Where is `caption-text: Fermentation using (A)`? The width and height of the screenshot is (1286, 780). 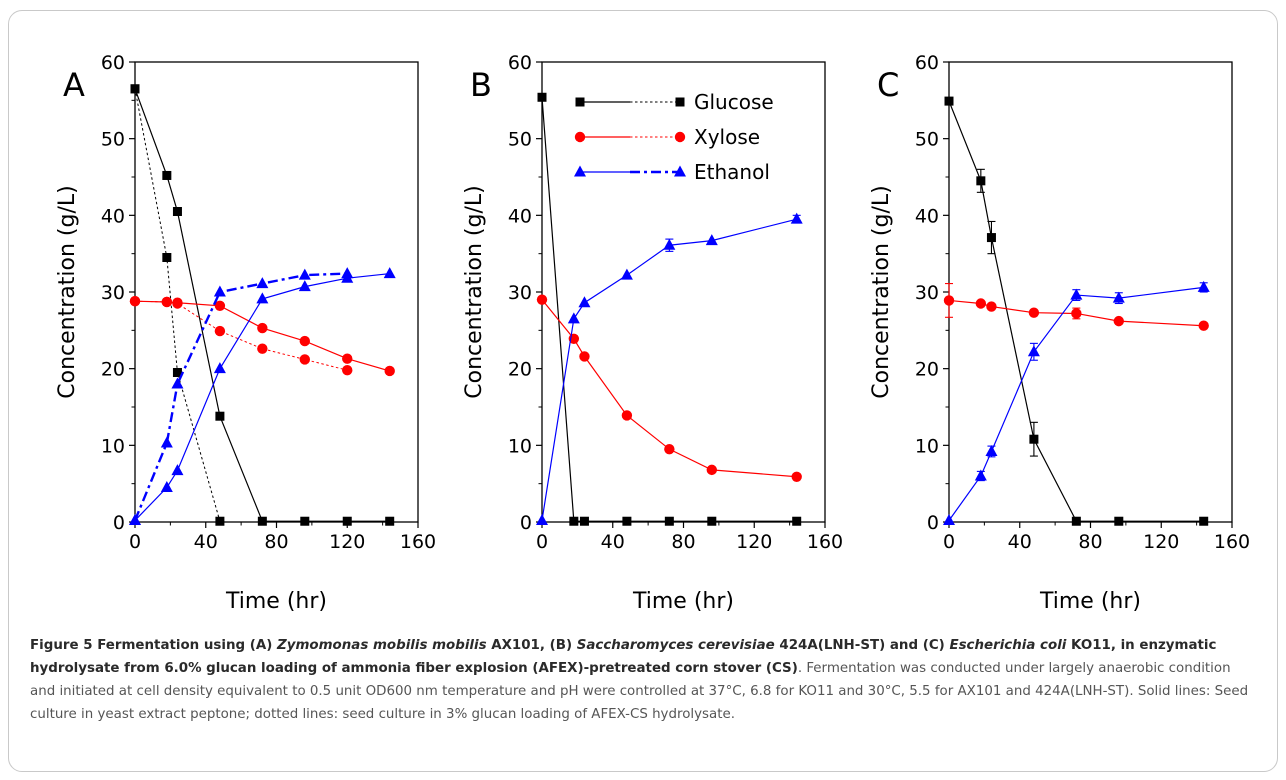
caption-text: Fermentation using (A) is located at coordinates (185, 645).